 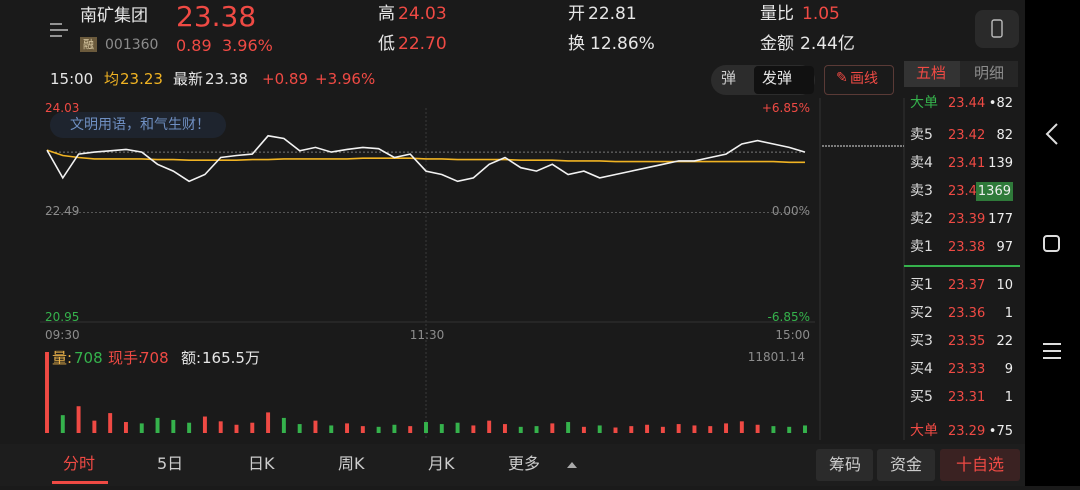 What do you see at coordinates (132, 45) in the screenshot?
I see `stock-code: 001360` at bounding box center [132, 45].